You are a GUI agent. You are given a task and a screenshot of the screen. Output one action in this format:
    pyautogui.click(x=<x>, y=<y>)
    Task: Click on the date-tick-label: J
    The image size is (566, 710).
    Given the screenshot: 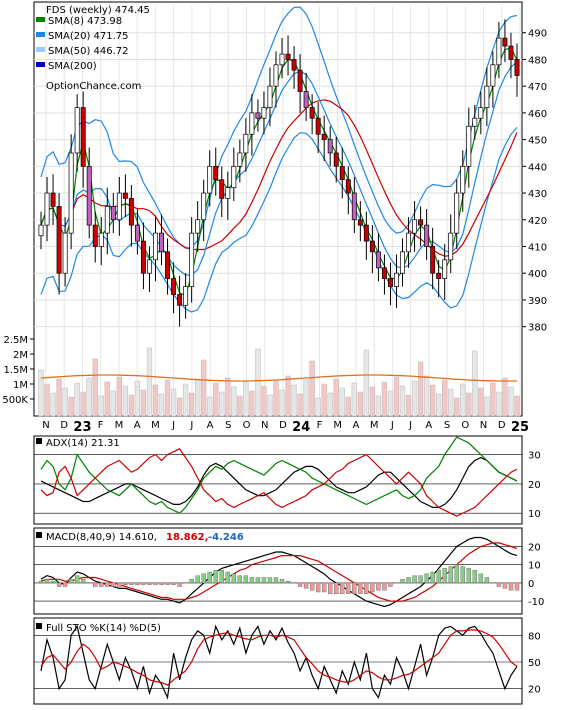 What is the action you would take?
    pyautogui.click(x=392, y=425)
    